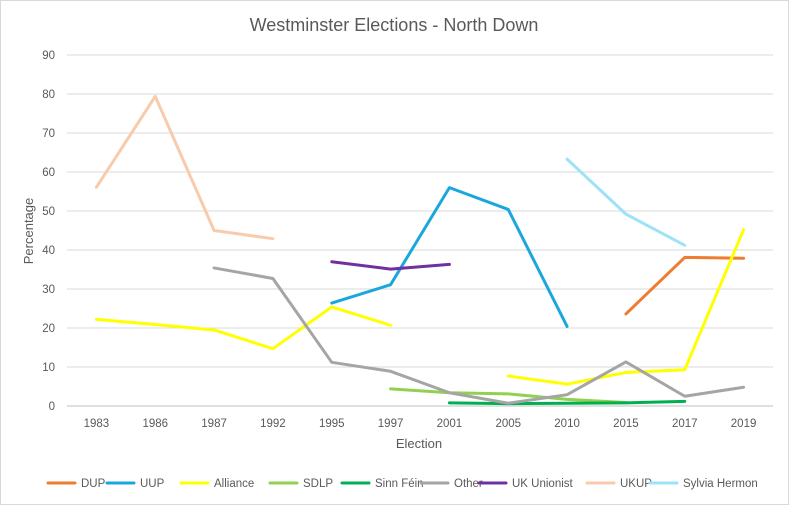 The height and width of the screenshot is (505, 789). What do you see at coordinates (318, 484) in the screenshot?
I see `legend-label: SDLP` at bounding box center [318, 484].